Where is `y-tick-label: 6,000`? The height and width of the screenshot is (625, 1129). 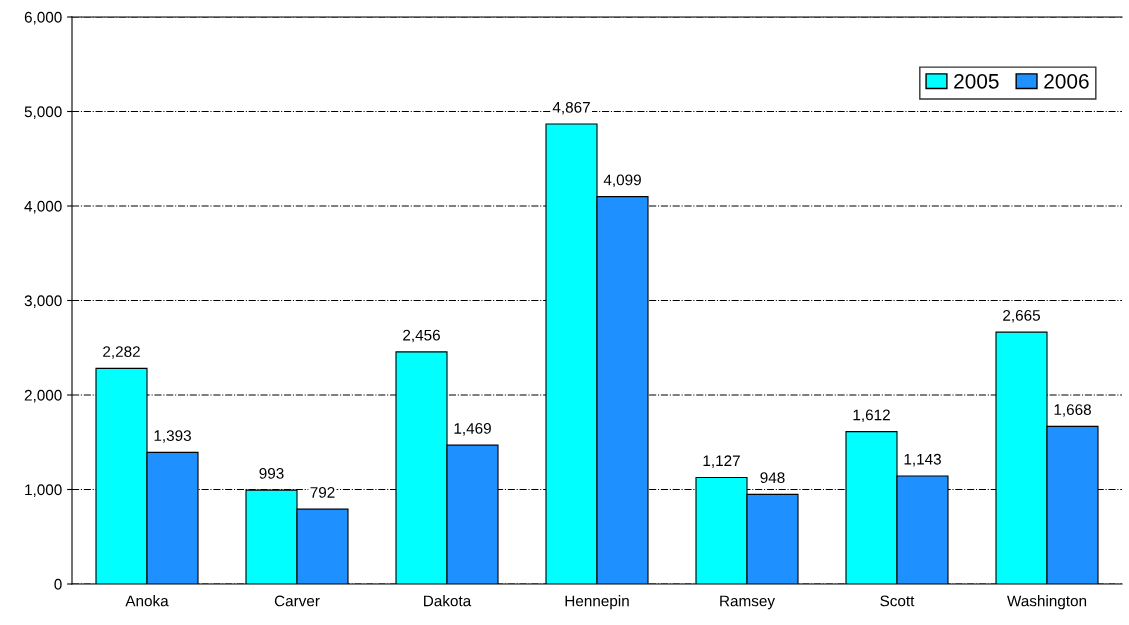 y-tick-label: 6,000 is located at coordinates (43, 18).